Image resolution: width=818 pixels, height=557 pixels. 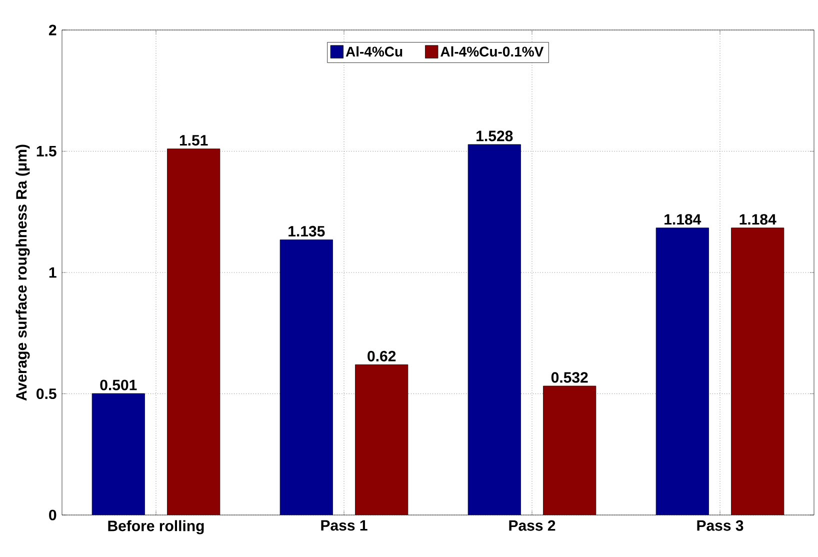 I want to click on y-tick-label: 0, so click(x=52, y=515).